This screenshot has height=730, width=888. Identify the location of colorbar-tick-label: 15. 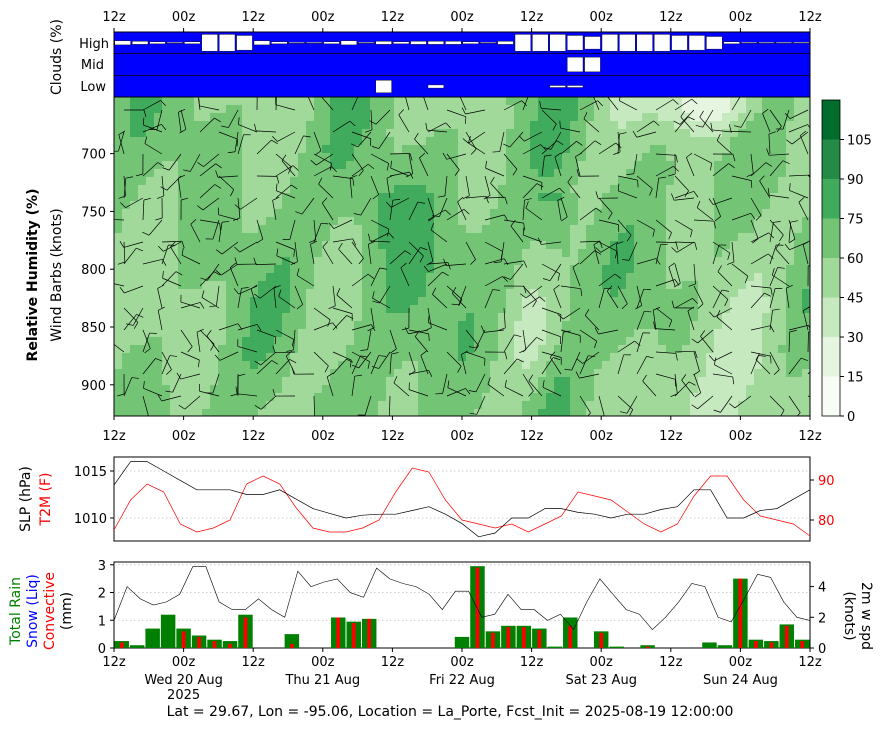
(855, 378).